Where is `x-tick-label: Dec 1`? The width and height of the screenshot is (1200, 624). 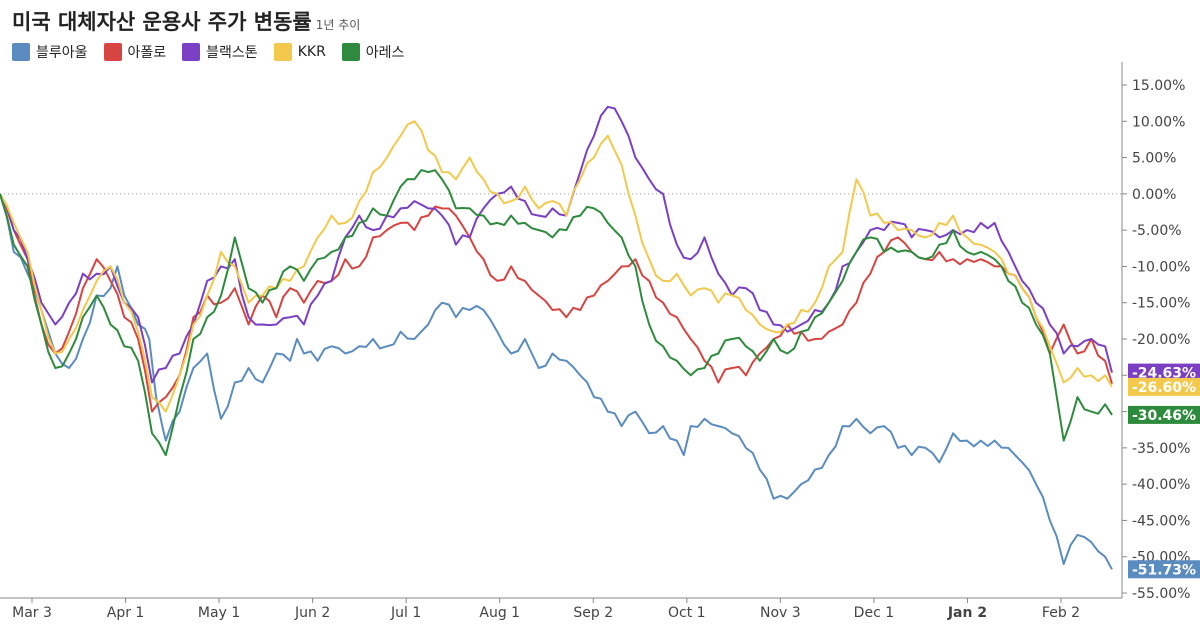
x-tick-label: Dec 1 is located at coordinates (874, 613).